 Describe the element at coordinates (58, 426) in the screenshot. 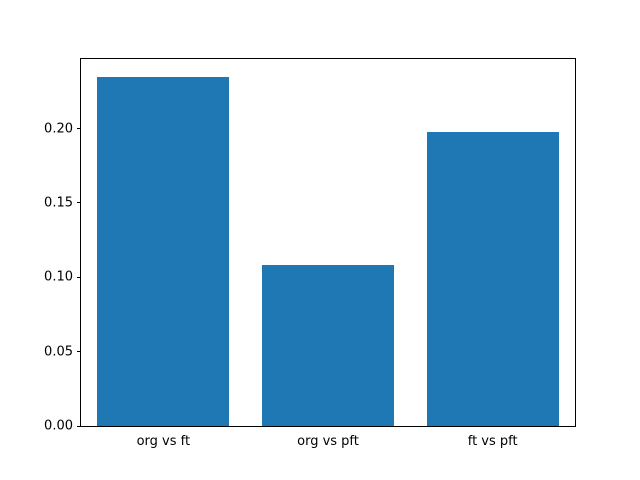

I see `y-tick-label: 0.00` at that location.